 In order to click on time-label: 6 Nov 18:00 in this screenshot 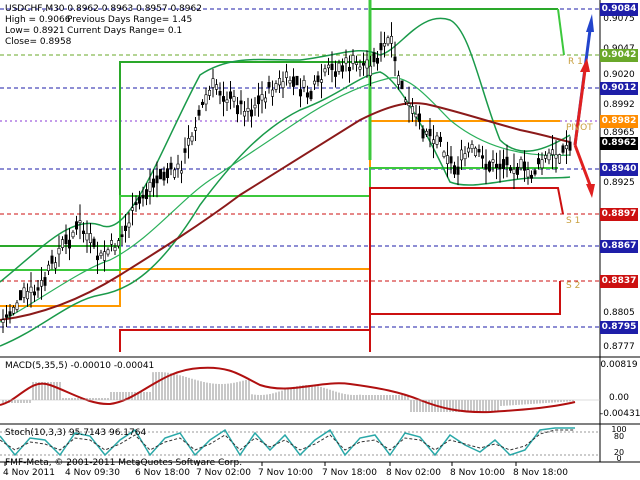, I will do `click(162, 473)`.